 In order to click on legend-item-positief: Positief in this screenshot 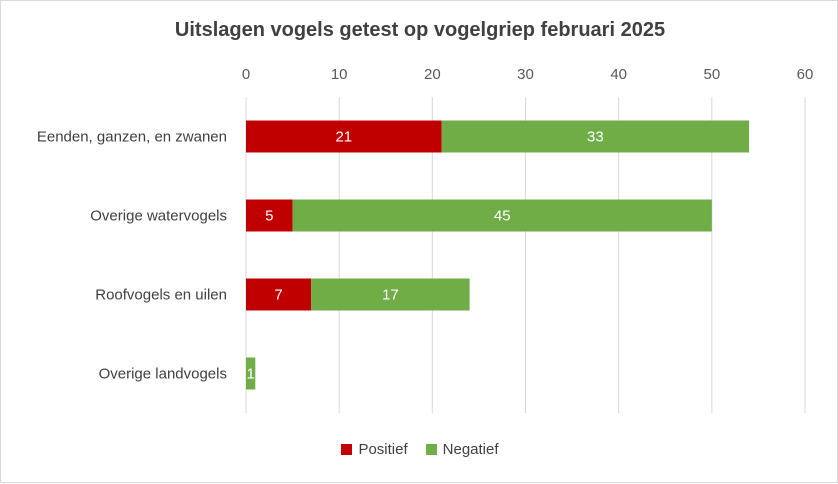, I will do `click(374, 449)`.